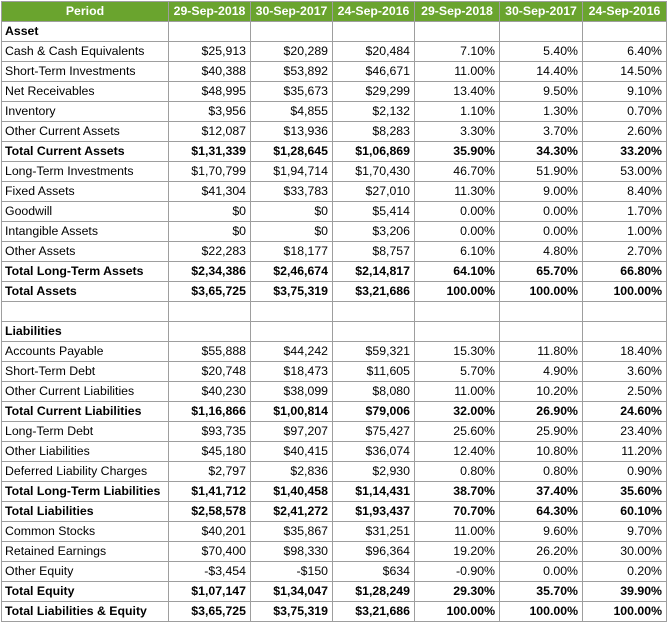 The image size is (667, 625). Describe the element at coordinates (541, 71) in the screenshot. I see `percent-cell: 14.40%` at that location.